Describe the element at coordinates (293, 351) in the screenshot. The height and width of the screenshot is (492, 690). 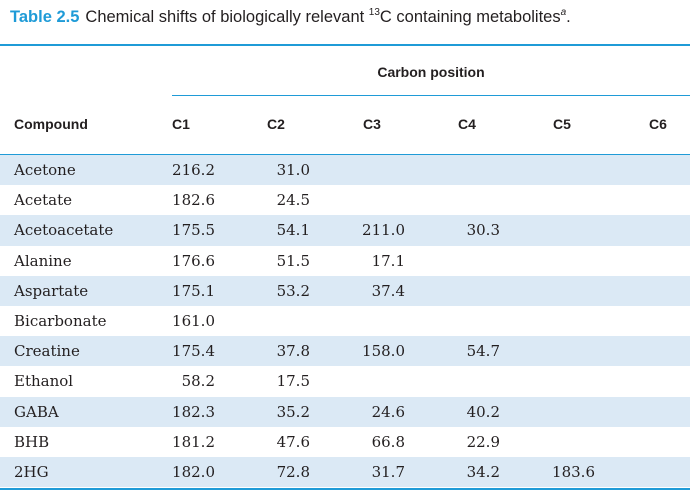
I see `cell-c2: 37.8` at that location.